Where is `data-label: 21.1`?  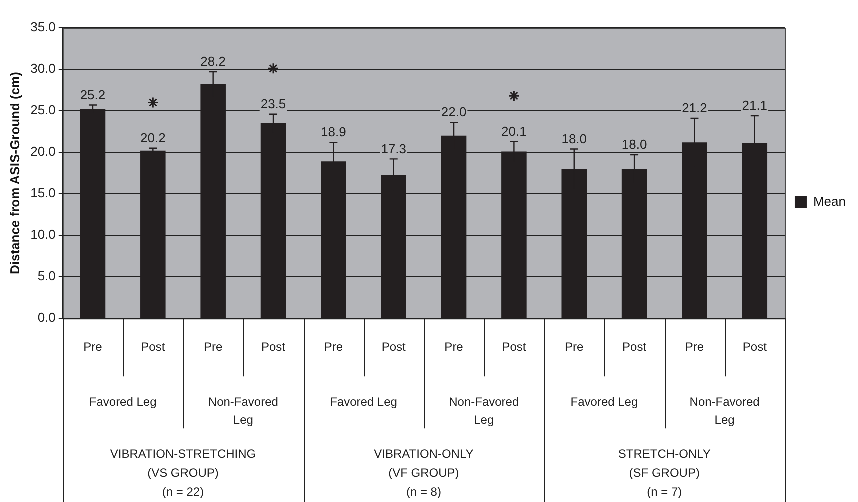 data-label: 21.1 is located at coordinates (755, 106).